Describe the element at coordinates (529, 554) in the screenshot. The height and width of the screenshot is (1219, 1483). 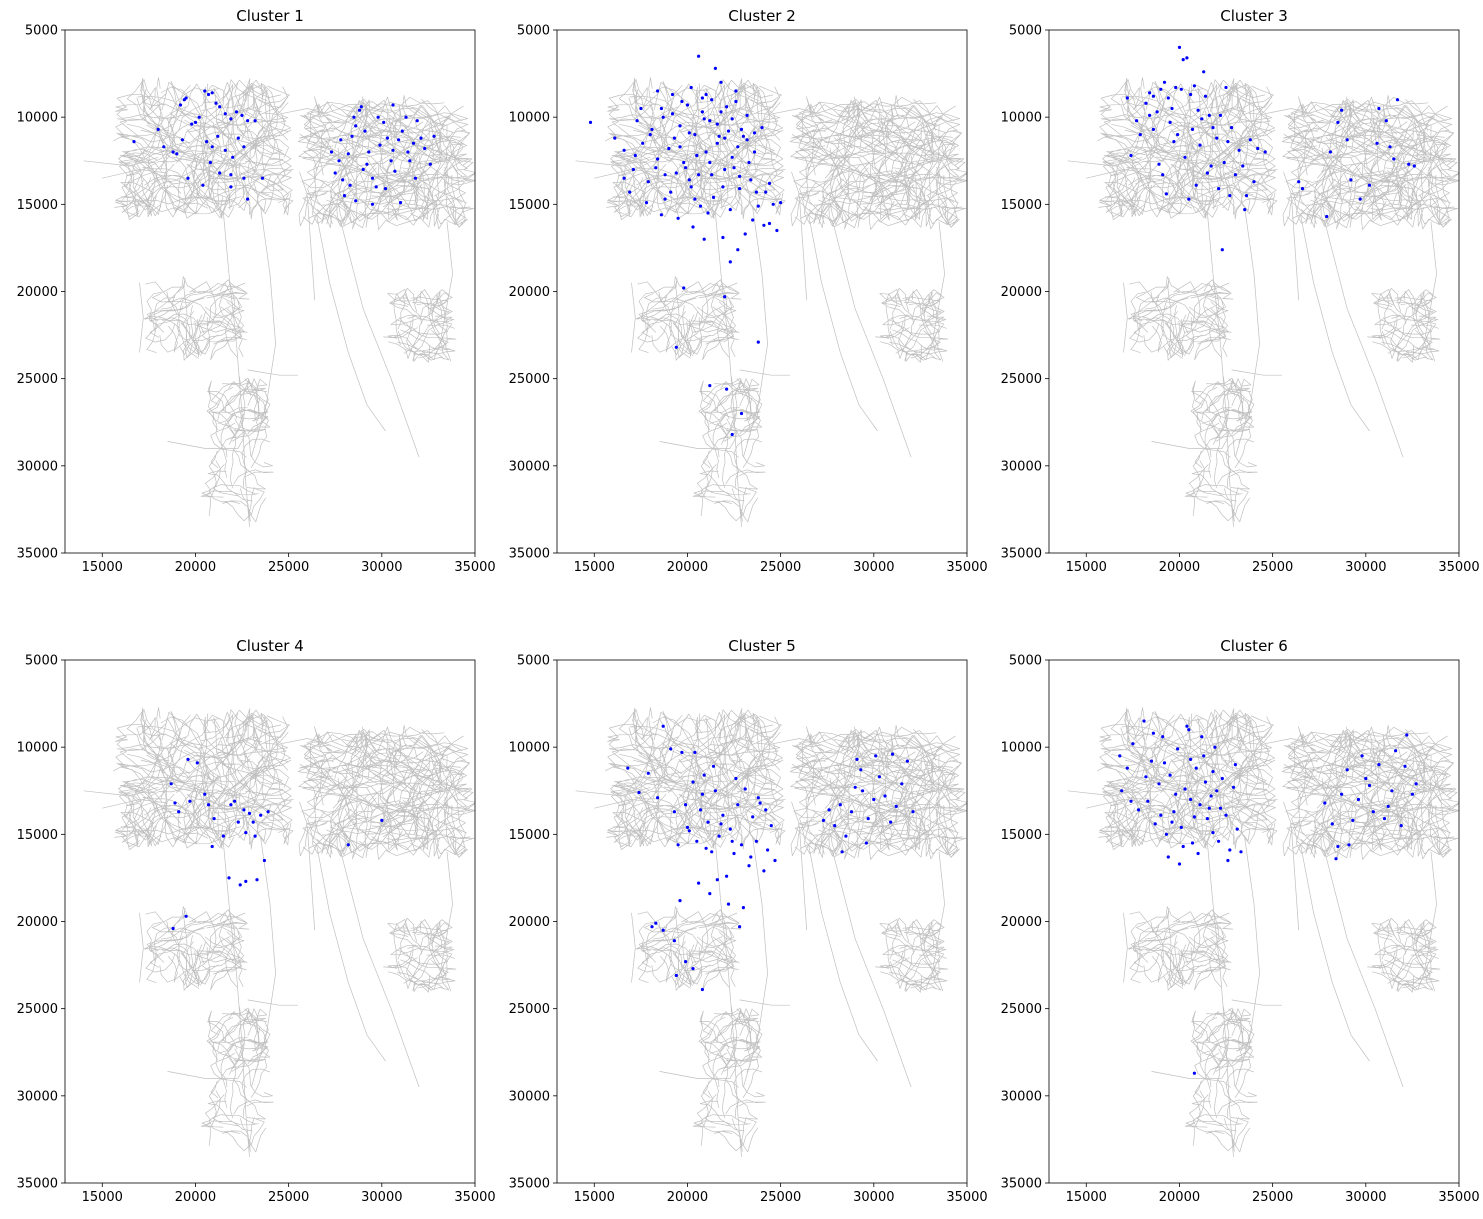
I see `y-tick-label: 35000` at that location.